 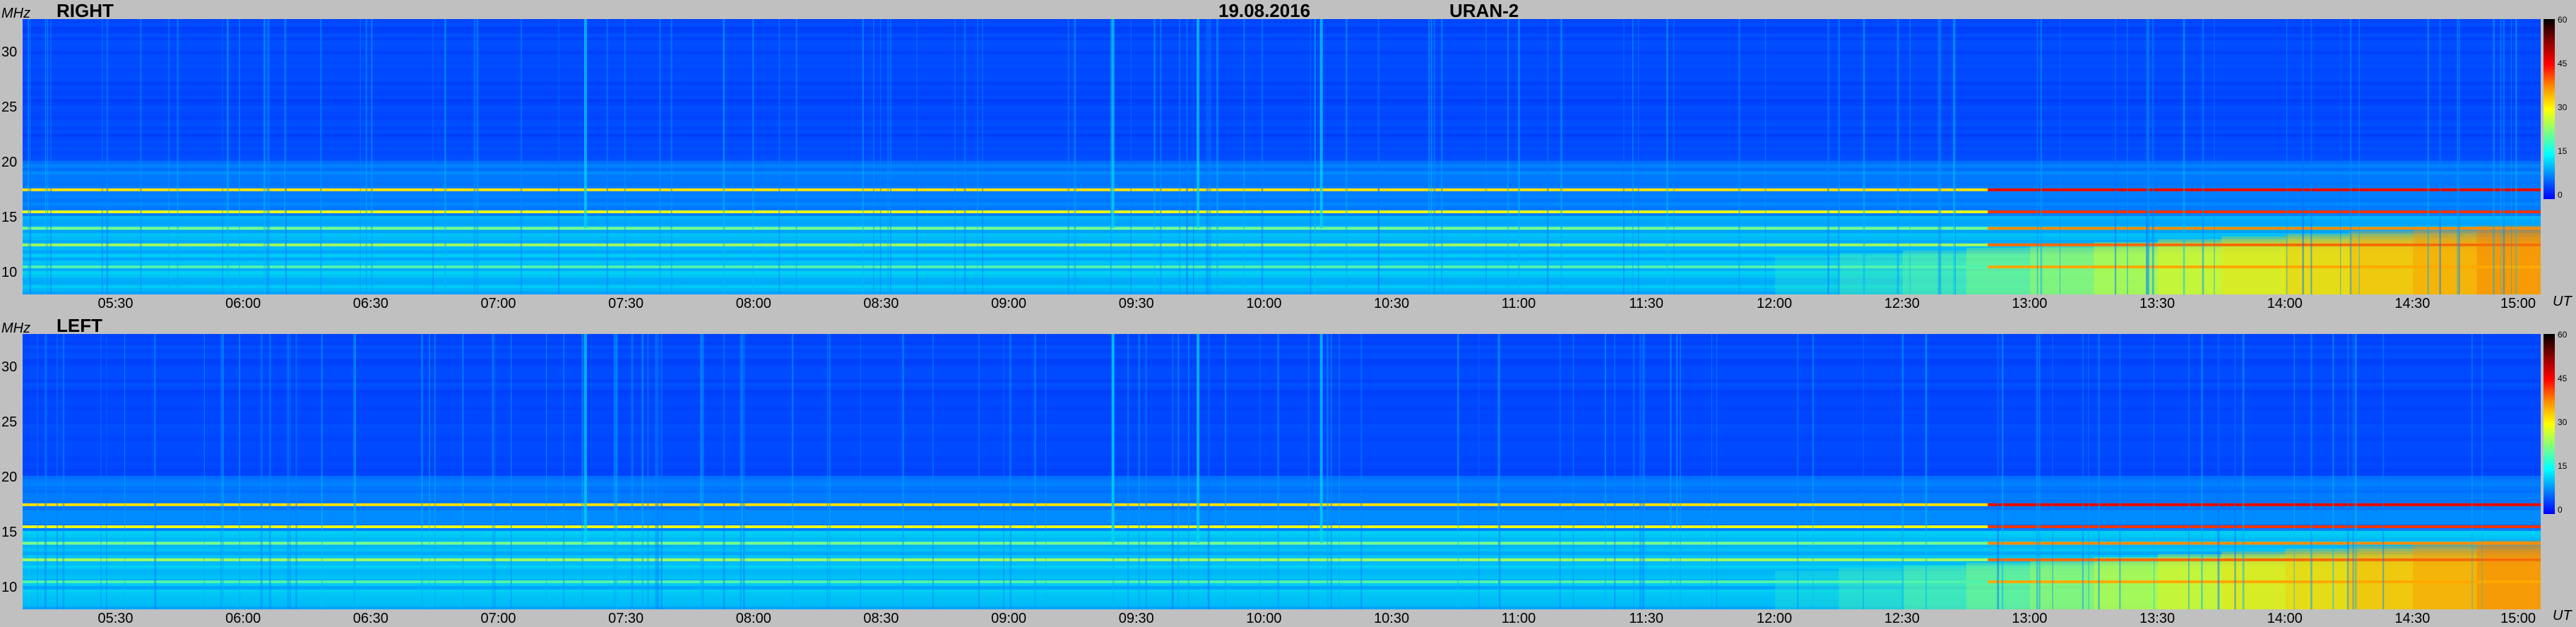 What do you see at coordinates (79, 325) in the screenshot?
I see `panel-title-left: LEFT` at bounding box center [79, 325].